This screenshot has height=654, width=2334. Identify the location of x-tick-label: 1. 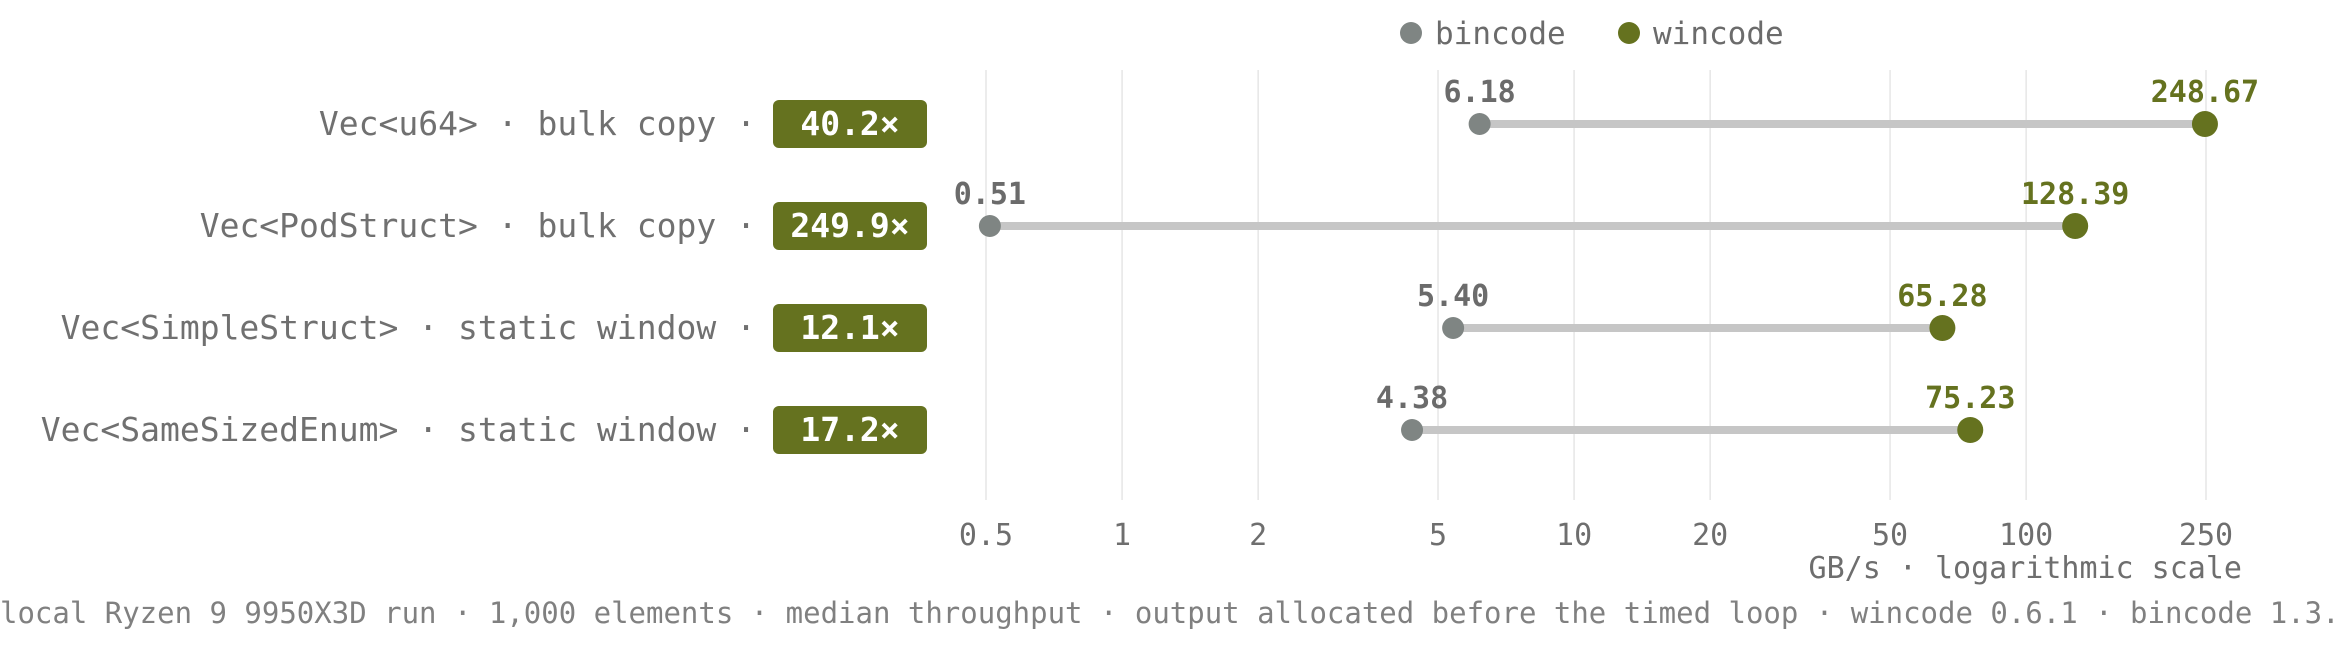
(1122, 535).